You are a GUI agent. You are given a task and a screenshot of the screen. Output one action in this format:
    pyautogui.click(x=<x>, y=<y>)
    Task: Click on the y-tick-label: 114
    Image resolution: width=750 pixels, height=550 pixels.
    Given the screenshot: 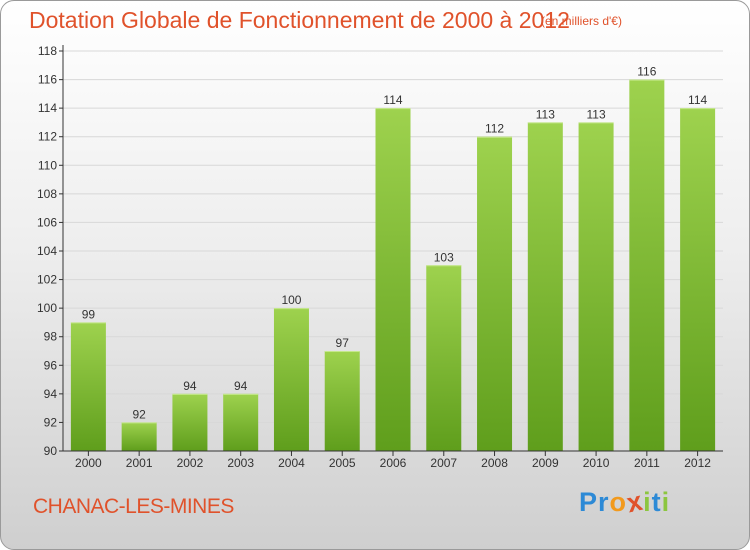 What is the action you would take?
    pyautogui.click(x=47, y=108)
    